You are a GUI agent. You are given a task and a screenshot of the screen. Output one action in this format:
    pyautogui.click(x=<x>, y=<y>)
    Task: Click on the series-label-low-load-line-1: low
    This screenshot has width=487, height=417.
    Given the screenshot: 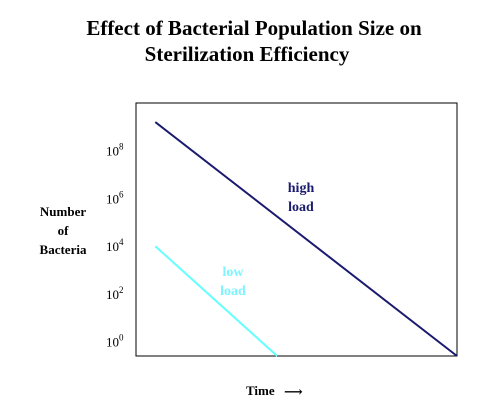 What is the action you would take?
    pyautogui.click(x=234, y=272)
    